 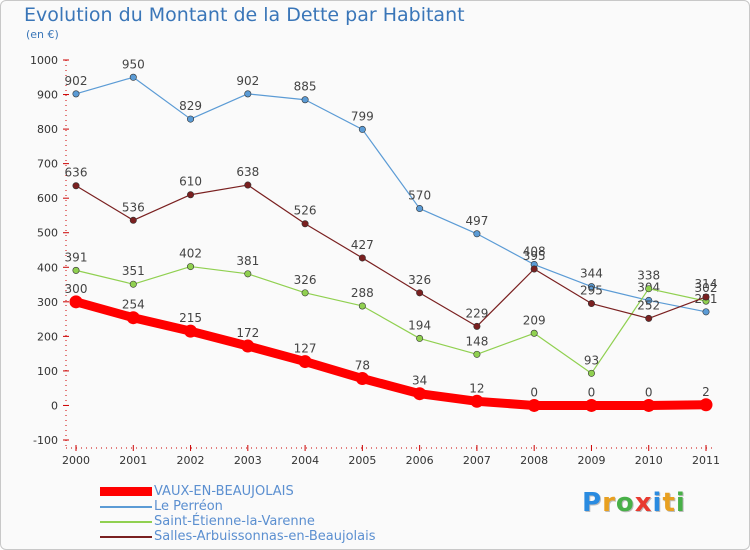 I want to click on data-label-le-perreon: 408, so click(x=534, y=252).